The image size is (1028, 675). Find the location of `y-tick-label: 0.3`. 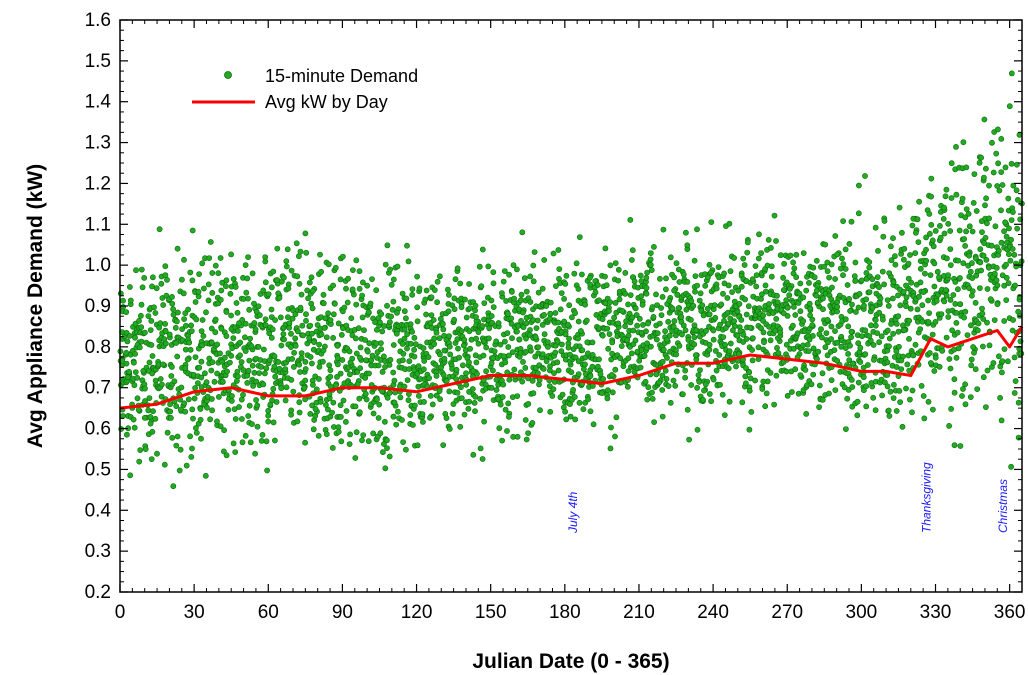

y-tick-label: 0.3 is located at coordinates (98, 551).